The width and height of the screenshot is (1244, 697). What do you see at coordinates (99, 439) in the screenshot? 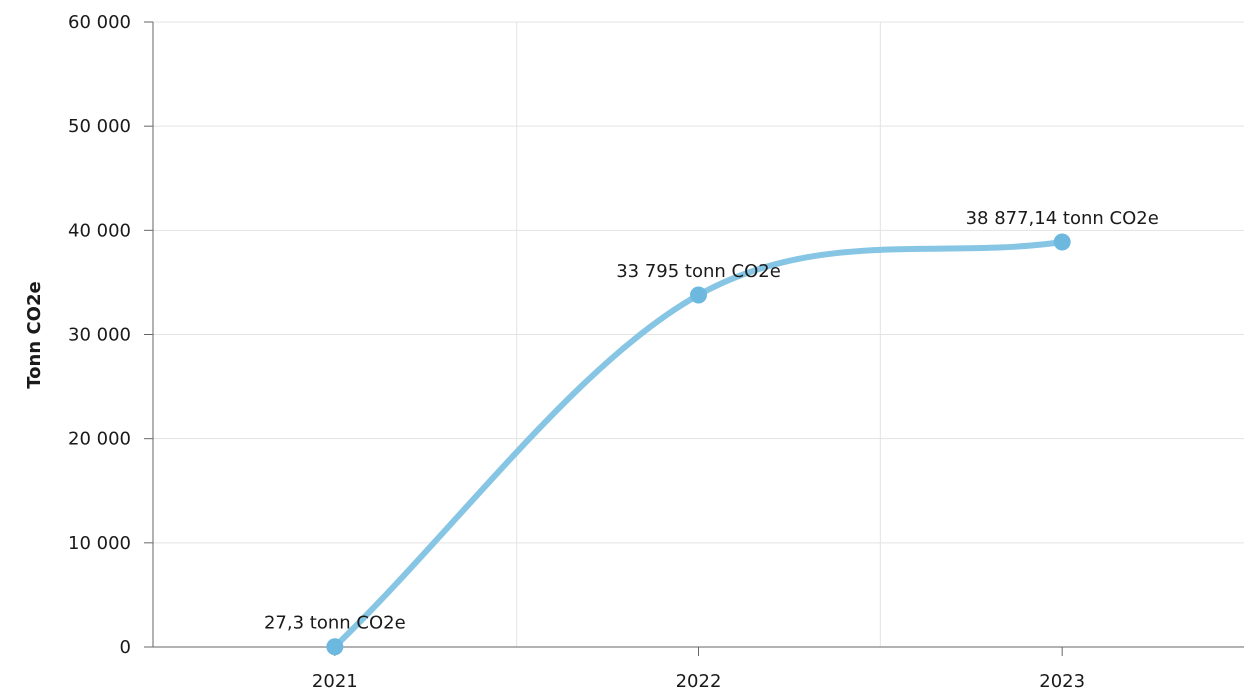
I see `y-tick-label: 20 000` at bounding box center [99, 439].